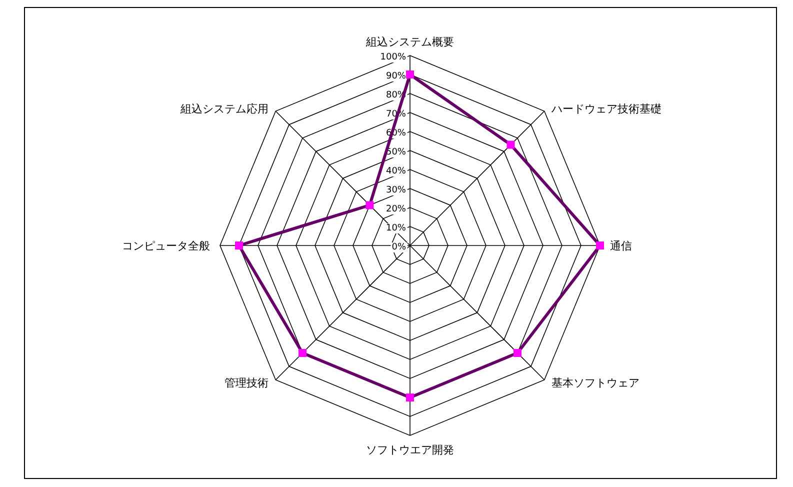 This screenshot has width=793, height=487. Describe the element at coordinates (396, 191) in the screenshot. I see `y-tick-label: 30%` at that location.